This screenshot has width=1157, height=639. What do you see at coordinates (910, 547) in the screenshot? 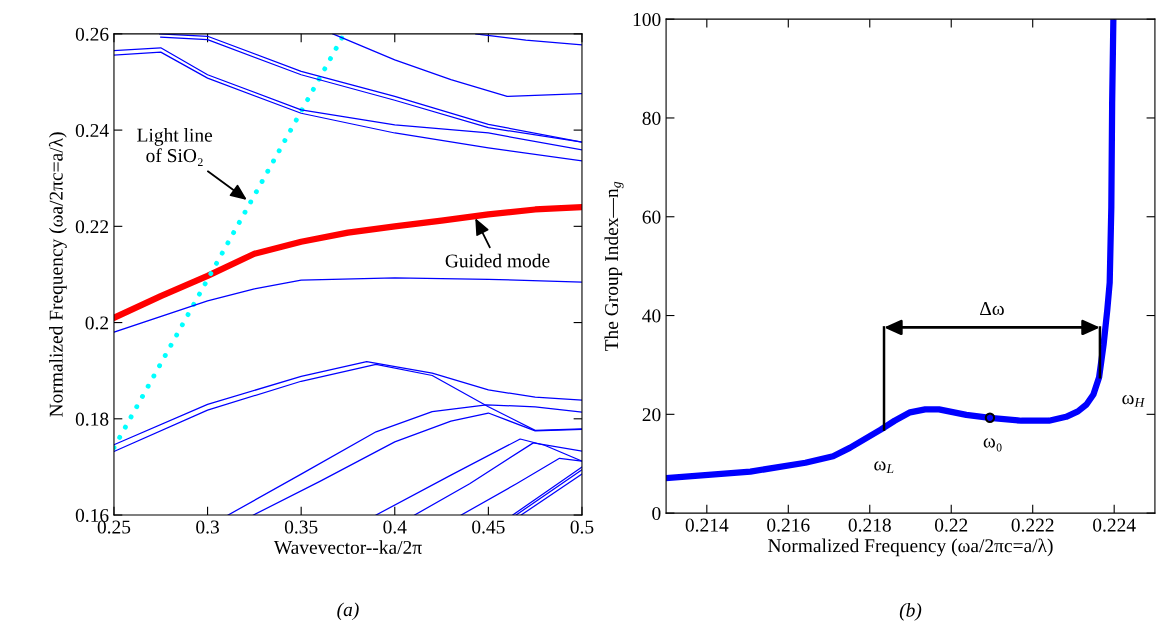
I see `x-axis-title: Normalized Frequency (ωa/2πc=a/λ)` at bounding box center [910, 547].